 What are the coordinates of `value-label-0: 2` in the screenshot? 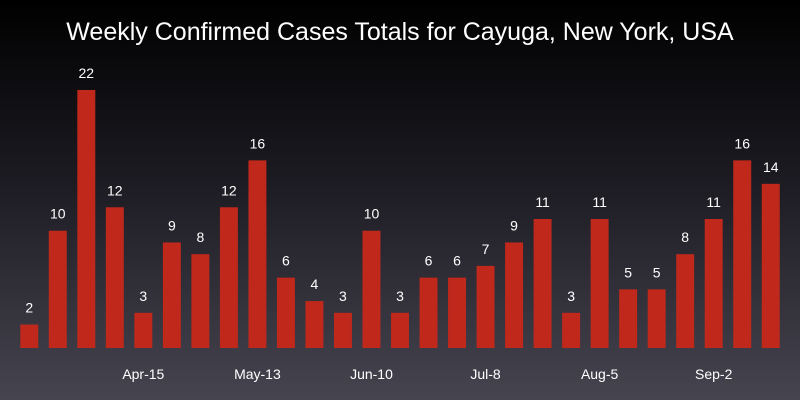 It's located at (29, 308).